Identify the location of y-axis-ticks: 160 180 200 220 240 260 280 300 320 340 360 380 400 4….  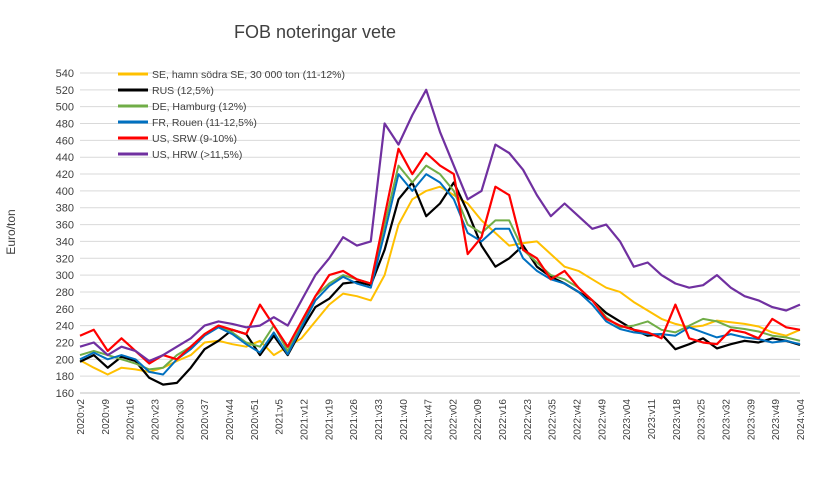
(65, 234).